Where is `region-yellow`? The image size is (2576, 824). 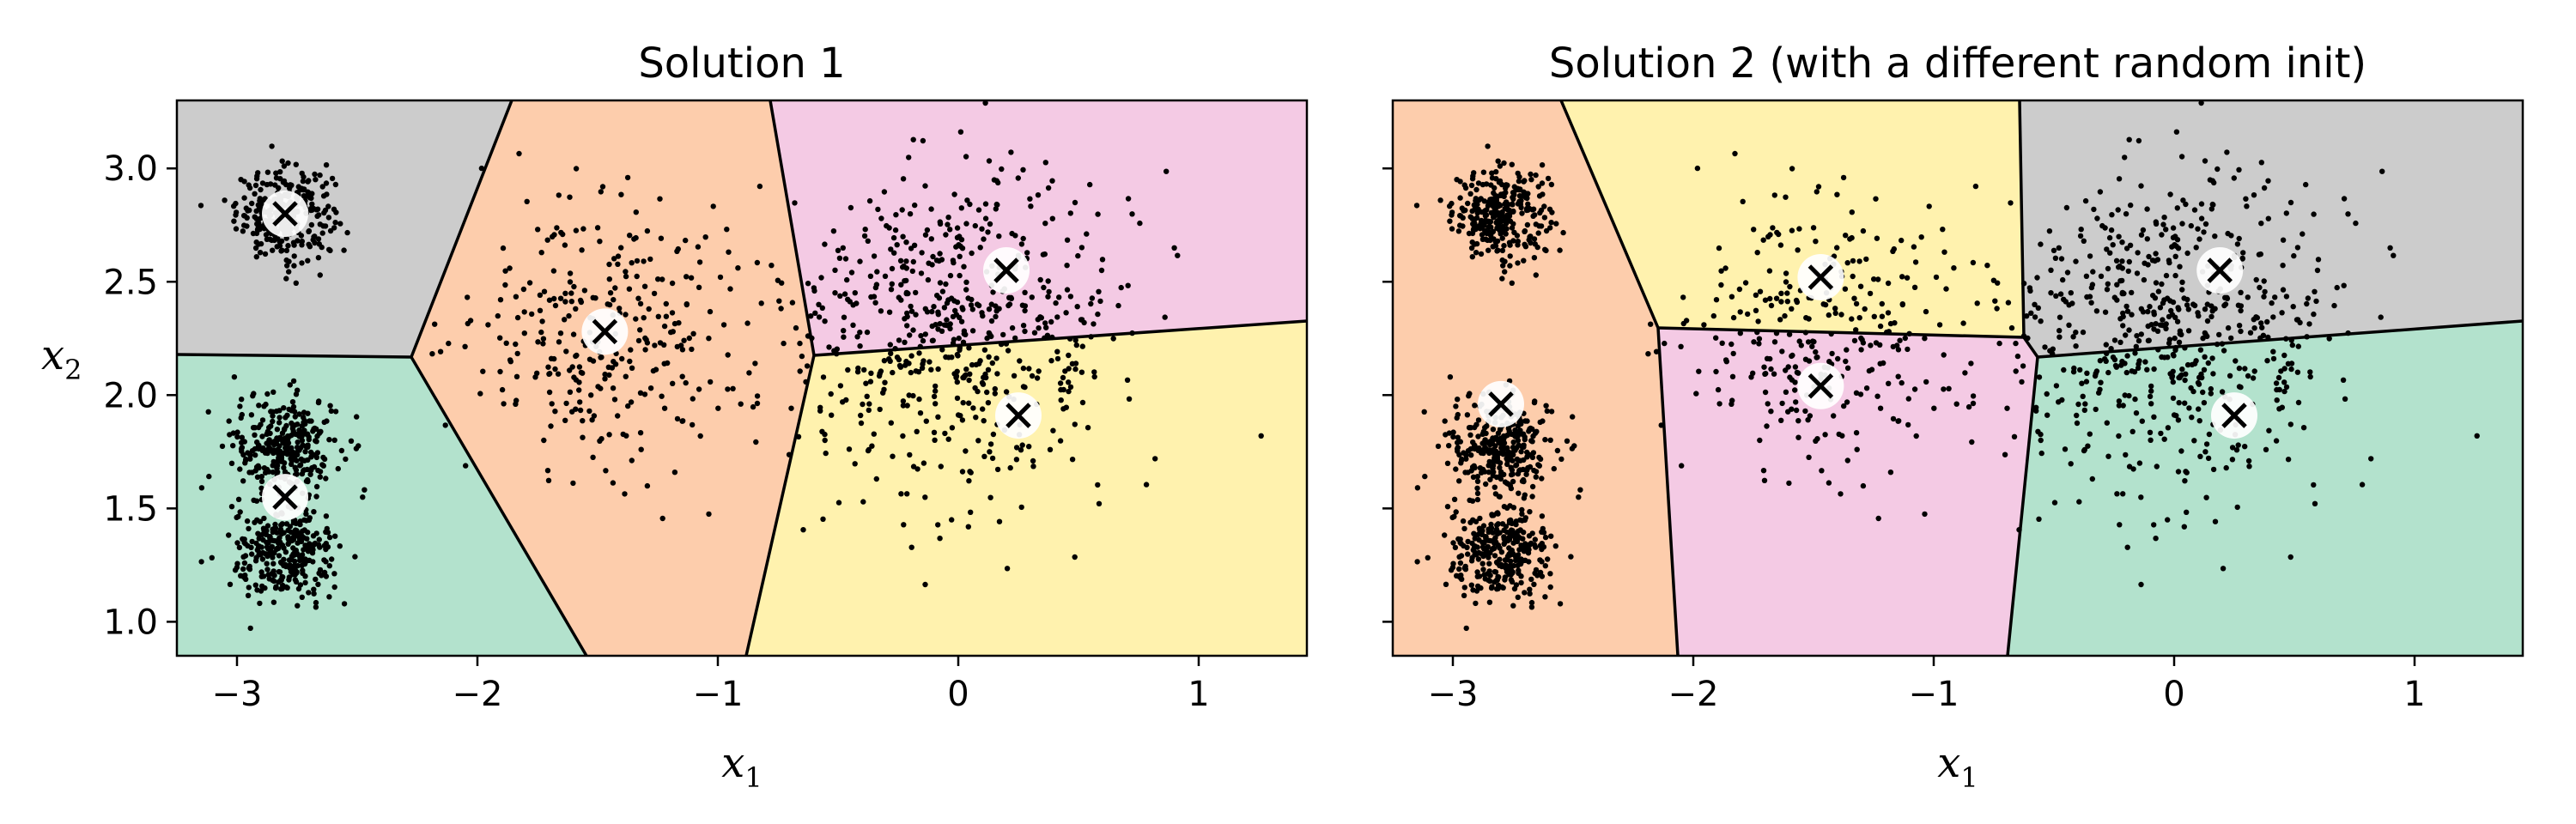
region-yellow is located at coordinates (1027, 488).